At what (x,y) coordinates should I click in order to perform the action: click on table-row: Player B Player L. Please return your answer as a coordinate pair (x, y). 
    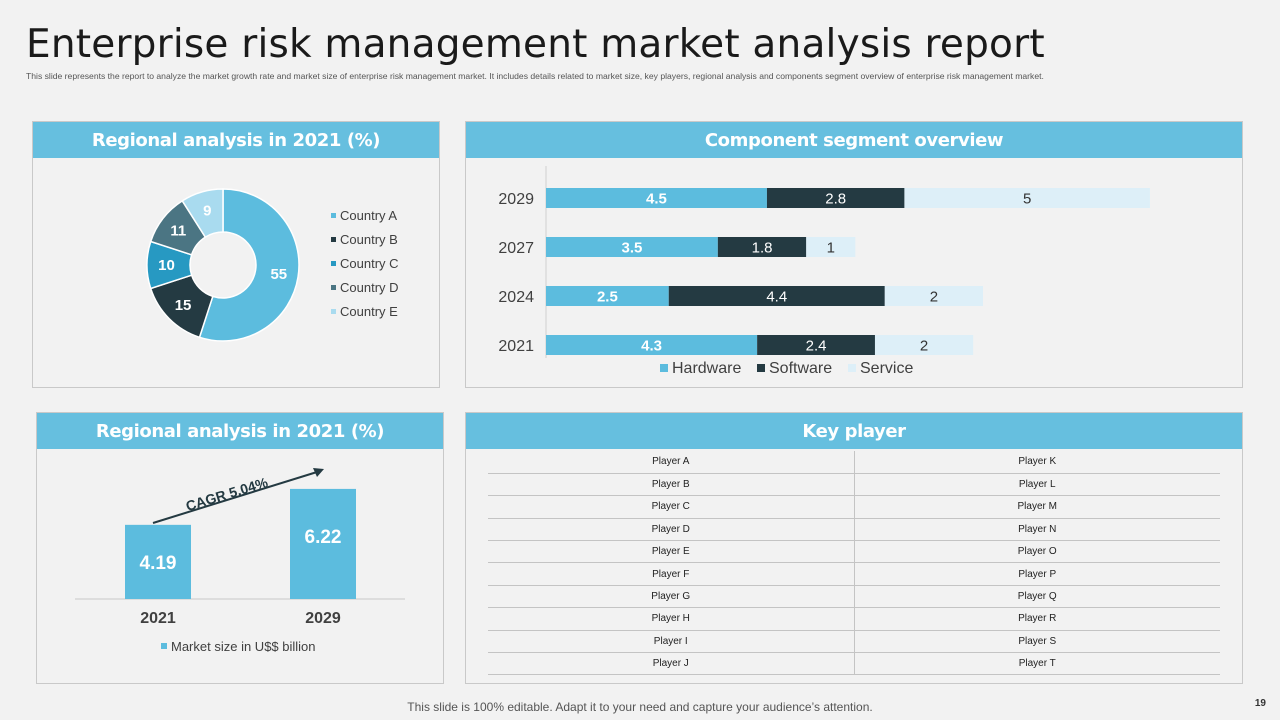
    Looking at the image, I should click on (854, 485).